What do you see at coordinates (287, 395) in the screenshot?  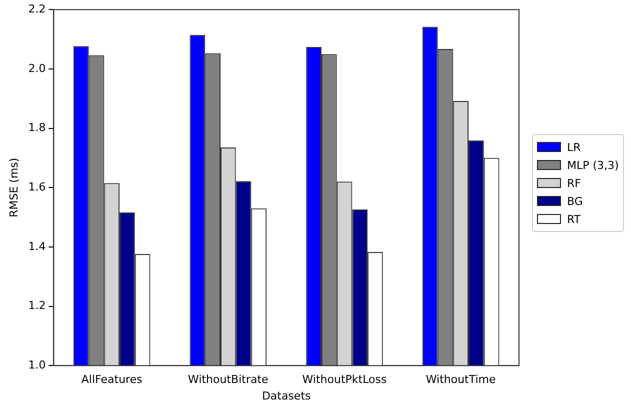 I see `x-axis-title: Datasets` at bounding box center [287, 395].